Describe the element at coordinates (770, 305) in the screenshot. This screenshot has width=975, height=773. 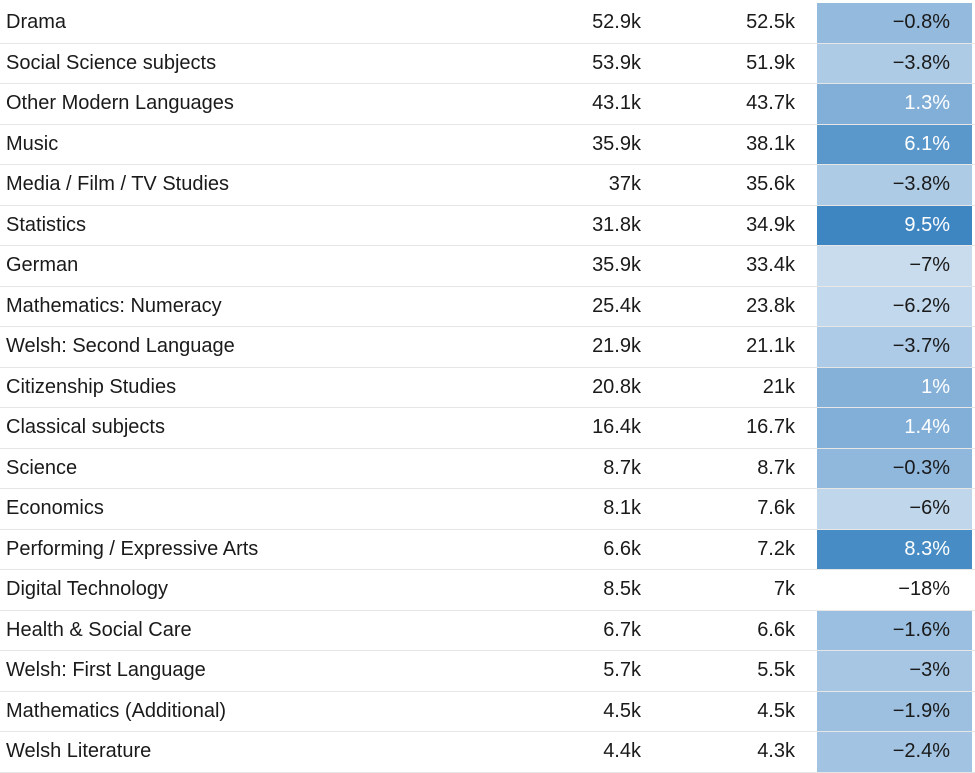
I see `value-cell-2: 23.8k` at that location.